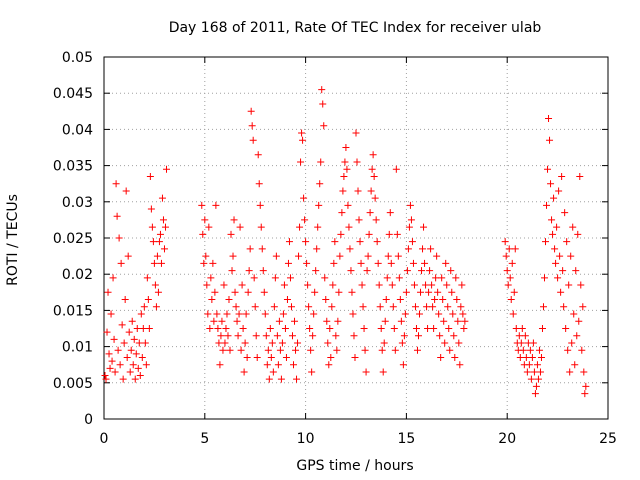 The height and width of the screenshot is (480, 640). What do you see at coordinates (77, 58) in the screenshot?
I see `y-tick-label: 0.05` at bounding box center [77, 58].